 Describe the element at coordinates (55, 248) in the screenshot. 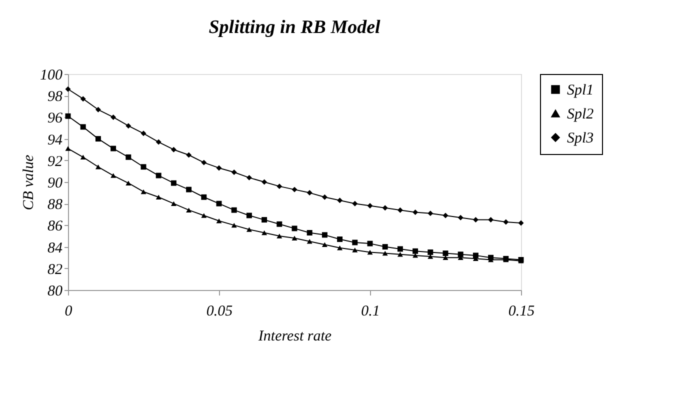

I see `y-tick-label: 84` at that location.